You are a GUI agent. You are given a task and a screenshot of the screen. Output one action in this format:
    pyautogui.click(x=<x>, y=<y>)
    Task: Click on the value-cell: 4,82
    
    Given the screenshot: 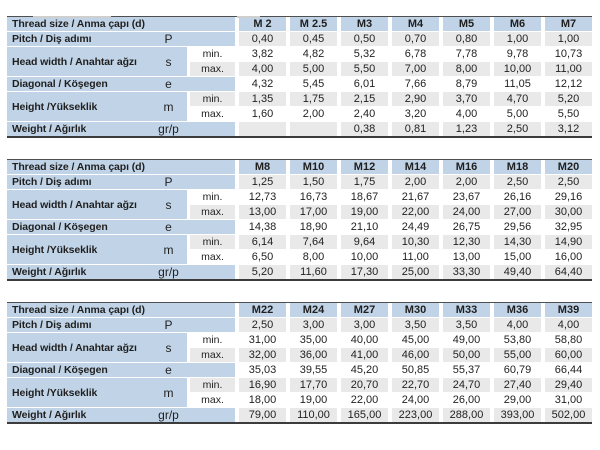 What is the action you would take?
    pyautogui.click(x=311, y=54)
    